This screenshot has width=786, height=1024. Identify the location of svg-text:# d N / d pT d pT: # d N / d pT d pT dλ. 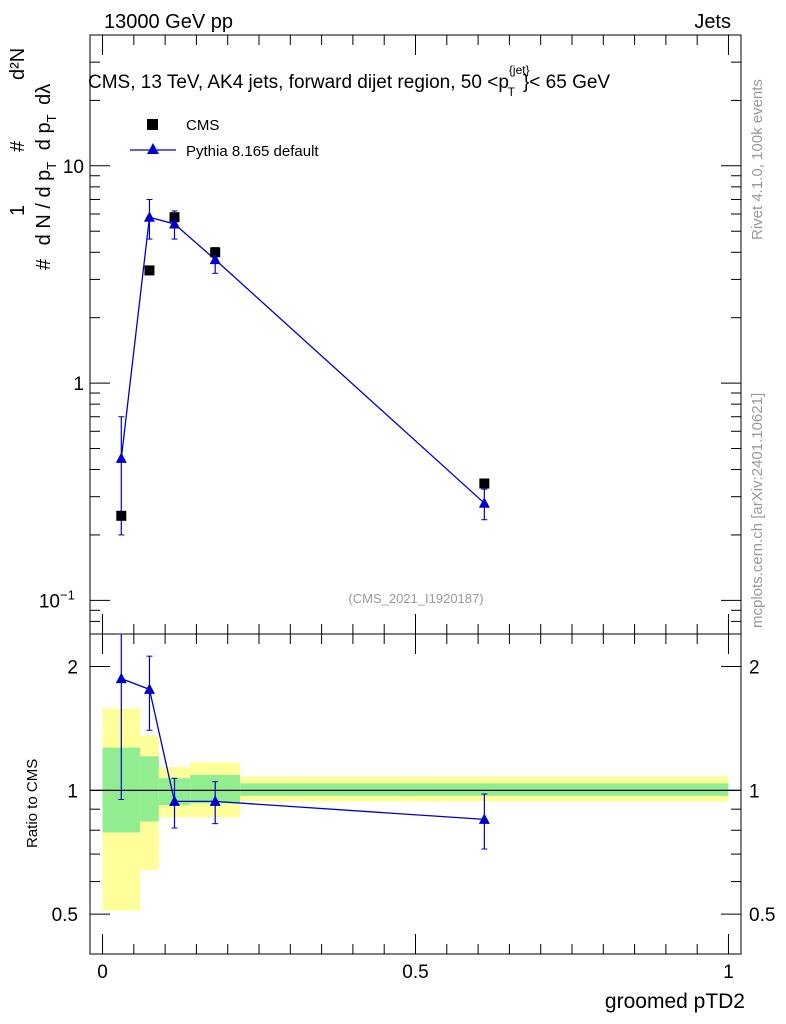
(47, 177).